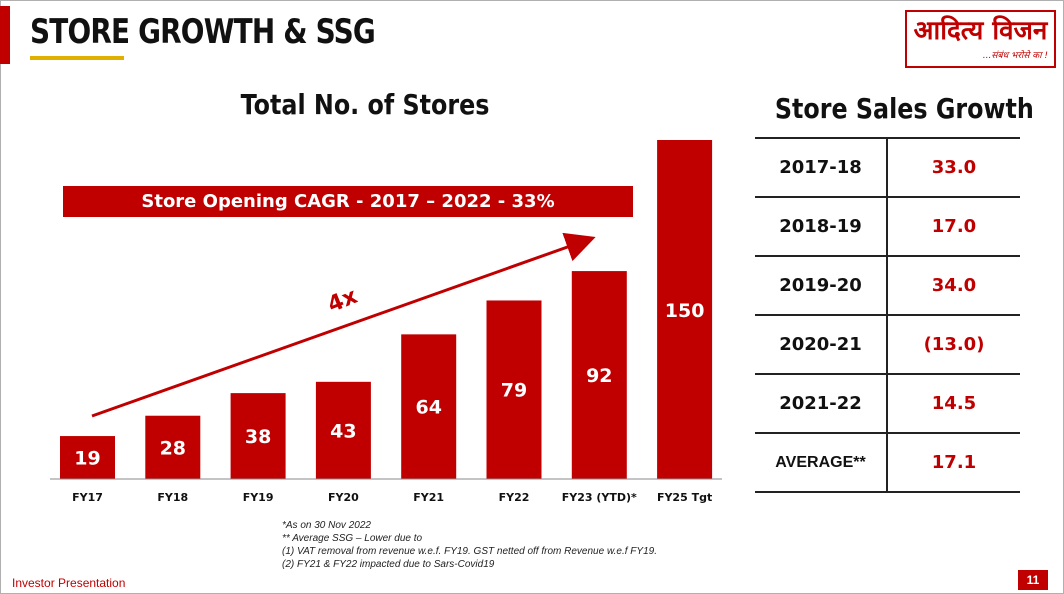 This screenshot has height=594, width=1064. Describe the element at coordinates (953, 226) in the screenshot. I see `ssg-value: 17.0` at that location.